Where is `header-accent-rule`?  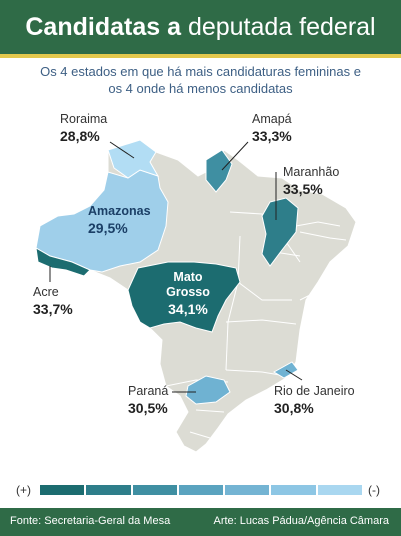 header-accent-rule is located at coordinates (200, 56).